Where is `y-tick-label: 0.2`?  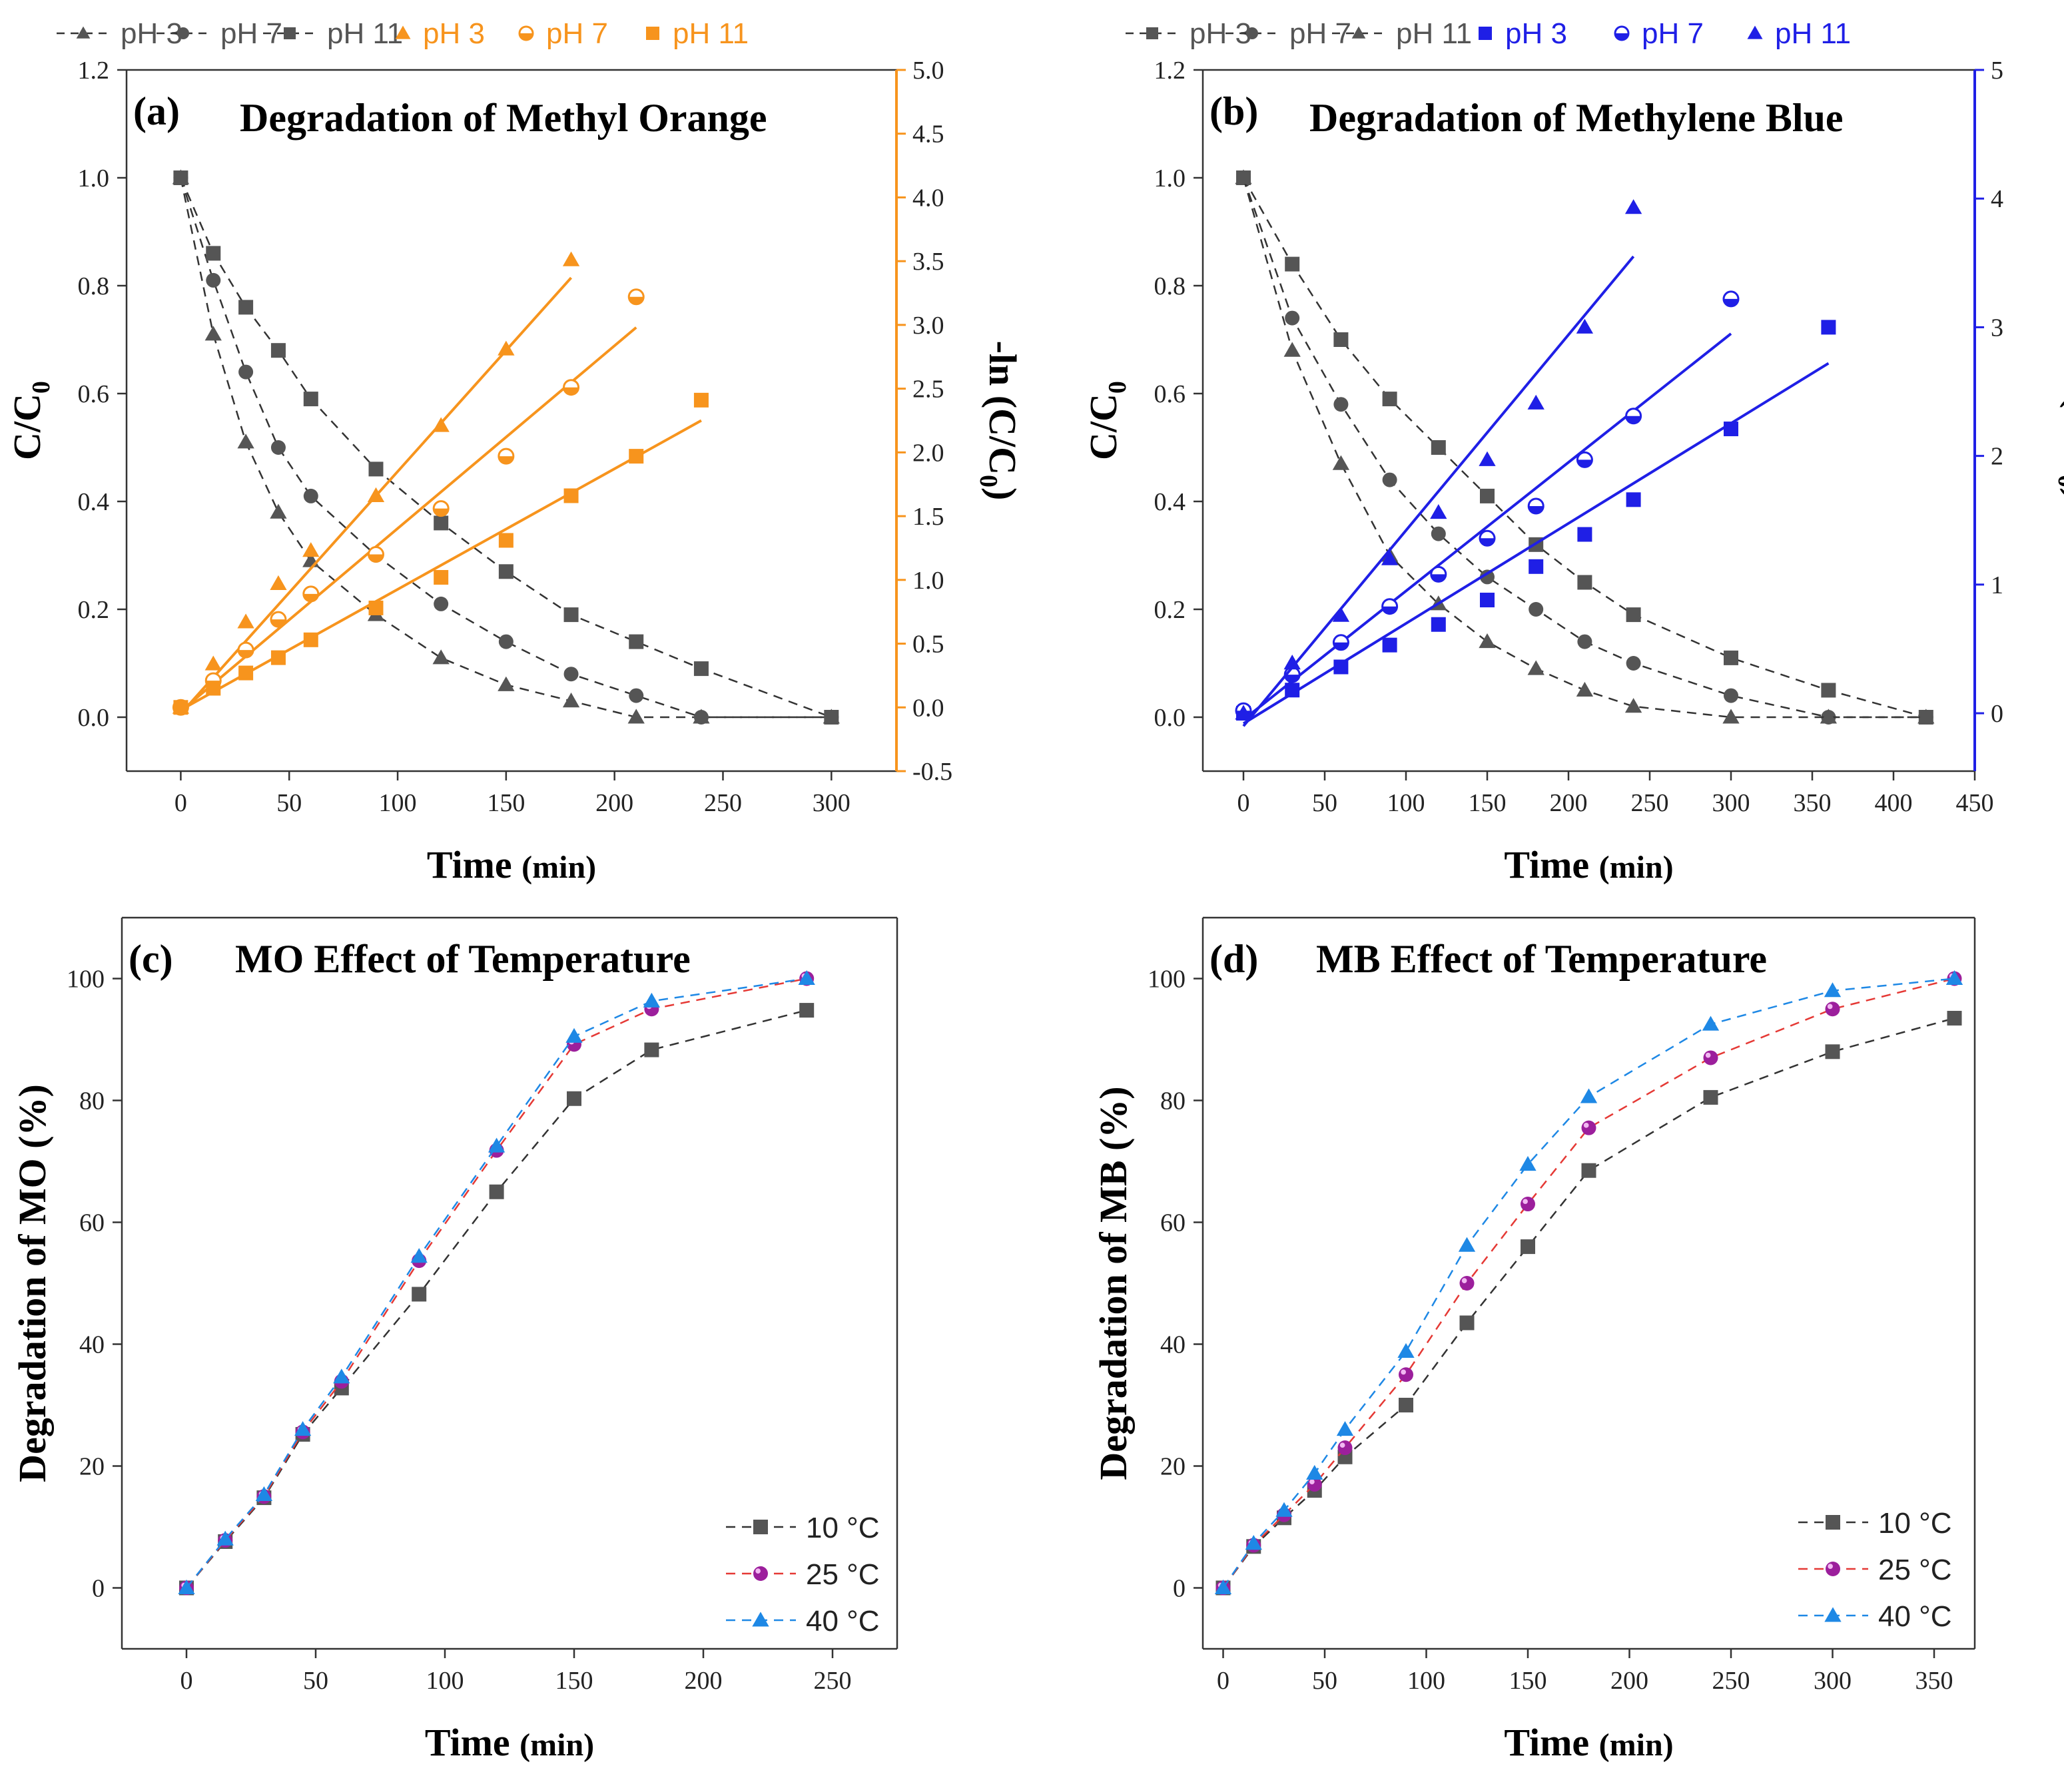
y-tick-label: 0.2 is located at coordinates (94, 610).